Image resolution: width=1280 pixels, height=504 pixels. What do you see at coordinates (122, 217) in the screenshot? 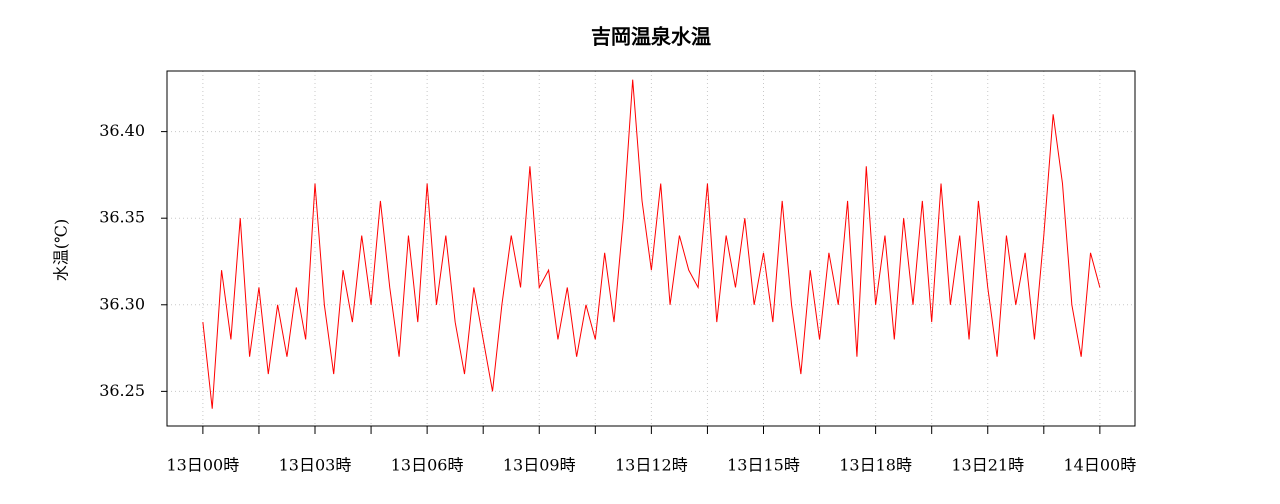
I see `y-tick-label: 36.35` at bounding box center [122, 217].